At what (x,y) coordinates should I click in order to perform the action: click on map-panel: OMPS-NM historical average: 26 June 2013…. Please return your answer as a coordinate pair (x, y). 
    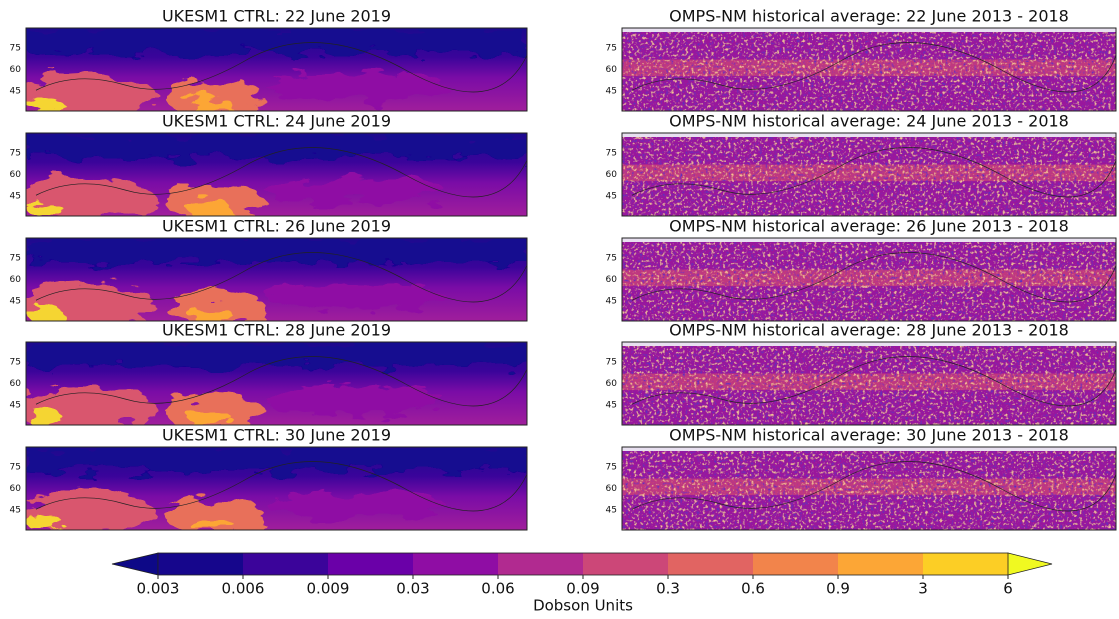
    Looking at the image, I should click on (861, 269).